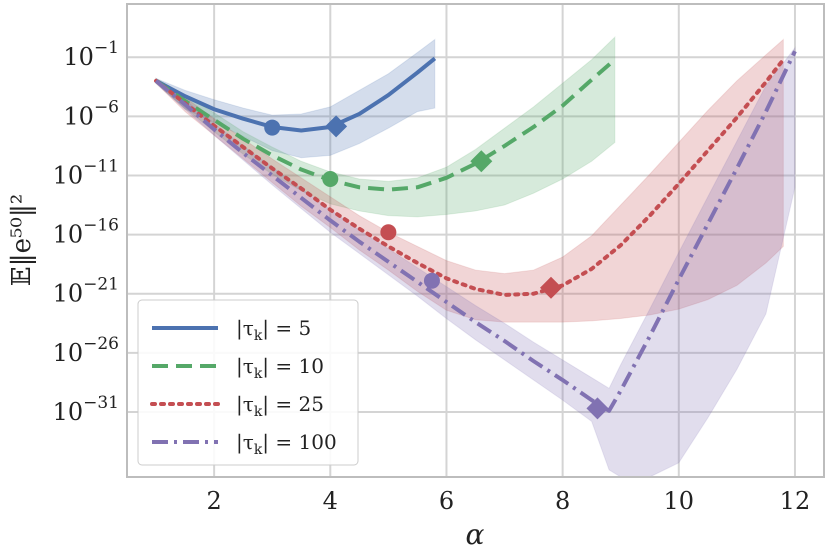 This screenshot has height=554, width=830. What do you see at coordinates (86, 172) in the screenshot?
I see `y-tick-label: 10⁻¹¹` at bounding box center [86, 172].